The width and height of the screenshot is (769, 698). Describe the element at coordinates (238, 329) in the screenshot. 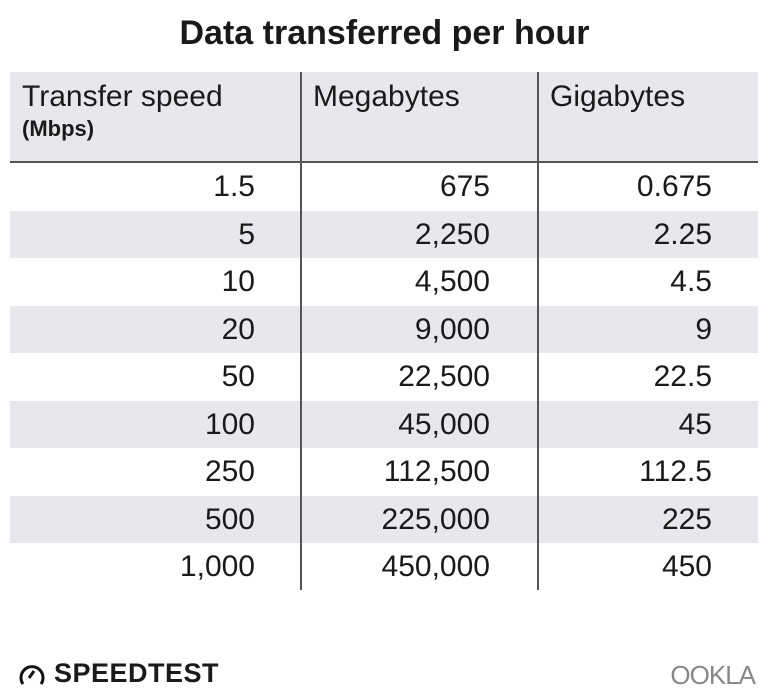

I see `speed-cell: 20` at that location.